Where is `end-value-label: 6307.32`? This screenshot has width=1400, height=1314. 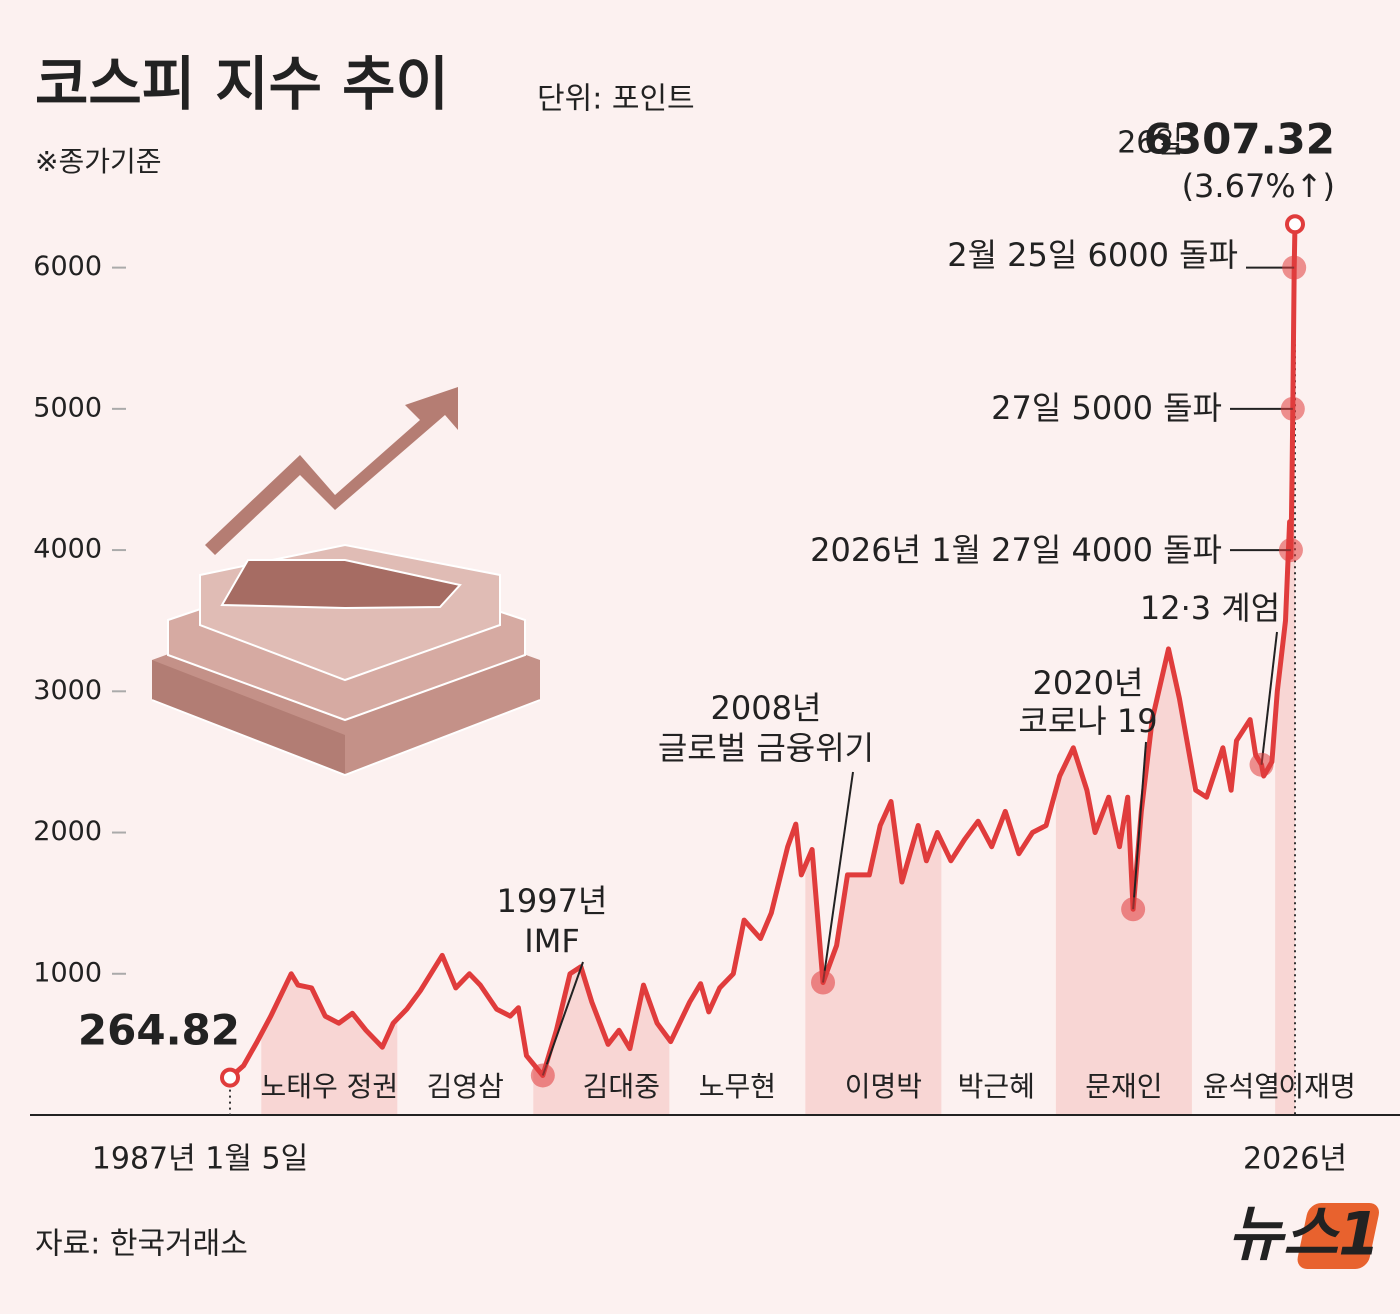
end-value-label: 6307.32 is located at coordinates (1239, 139).